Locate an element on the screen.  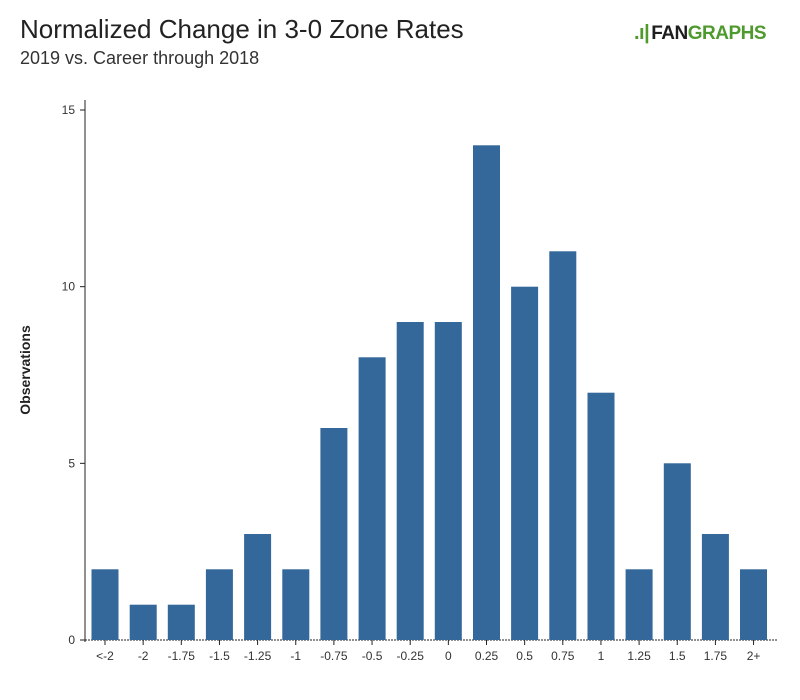
y-tick-label: 5 is located at coordinates (71, 463).